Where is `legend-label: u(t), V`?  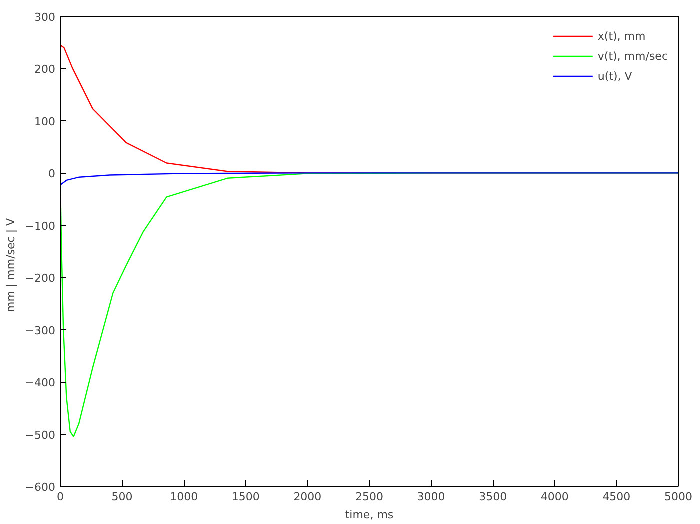
legend-label: u(t), V is located at coordinates (615, 76).